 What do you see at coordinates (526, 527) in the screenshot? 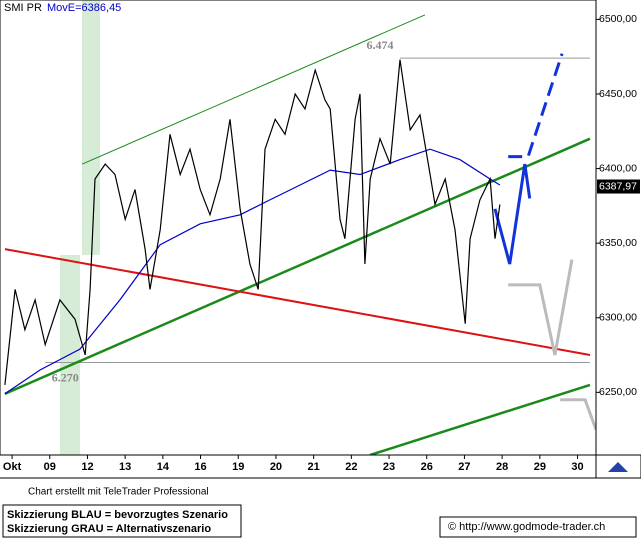
I see `copyright: © http://www.godmode-trader.ch` at bounding box center [526, 527].